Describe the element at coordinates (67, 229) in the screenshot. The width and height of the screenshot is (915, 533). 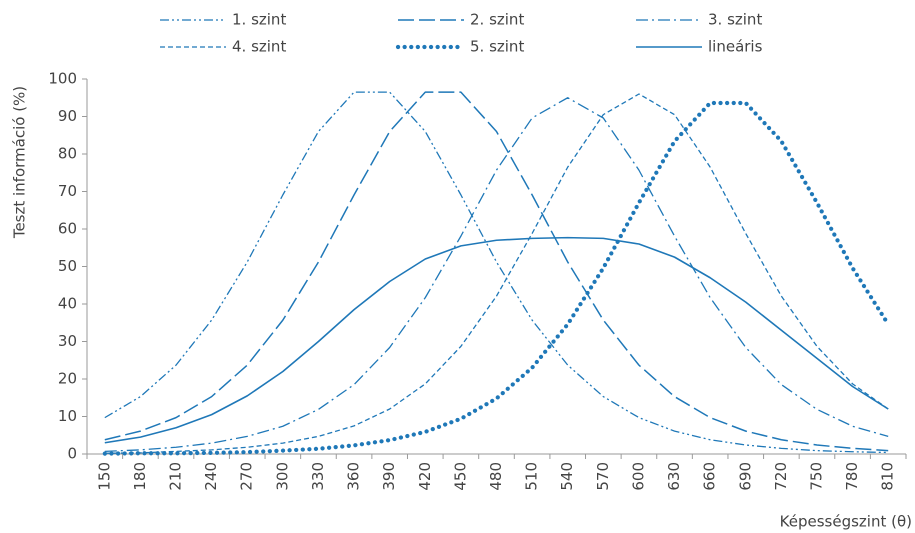
I see `y-tick-label: 60` at that location.